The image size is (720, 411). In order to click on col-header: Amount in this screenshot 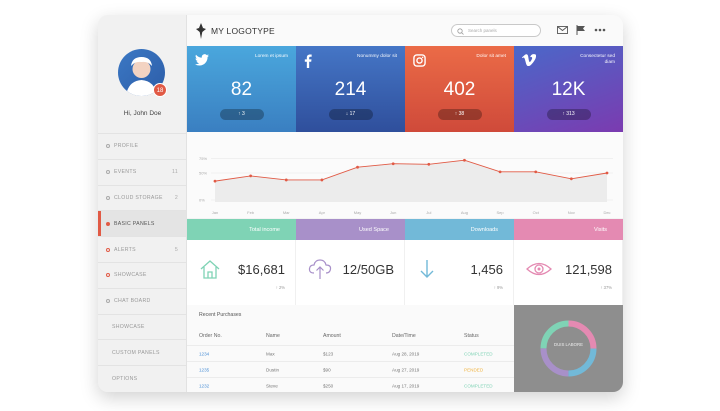, I will do `click(332, 336)`.